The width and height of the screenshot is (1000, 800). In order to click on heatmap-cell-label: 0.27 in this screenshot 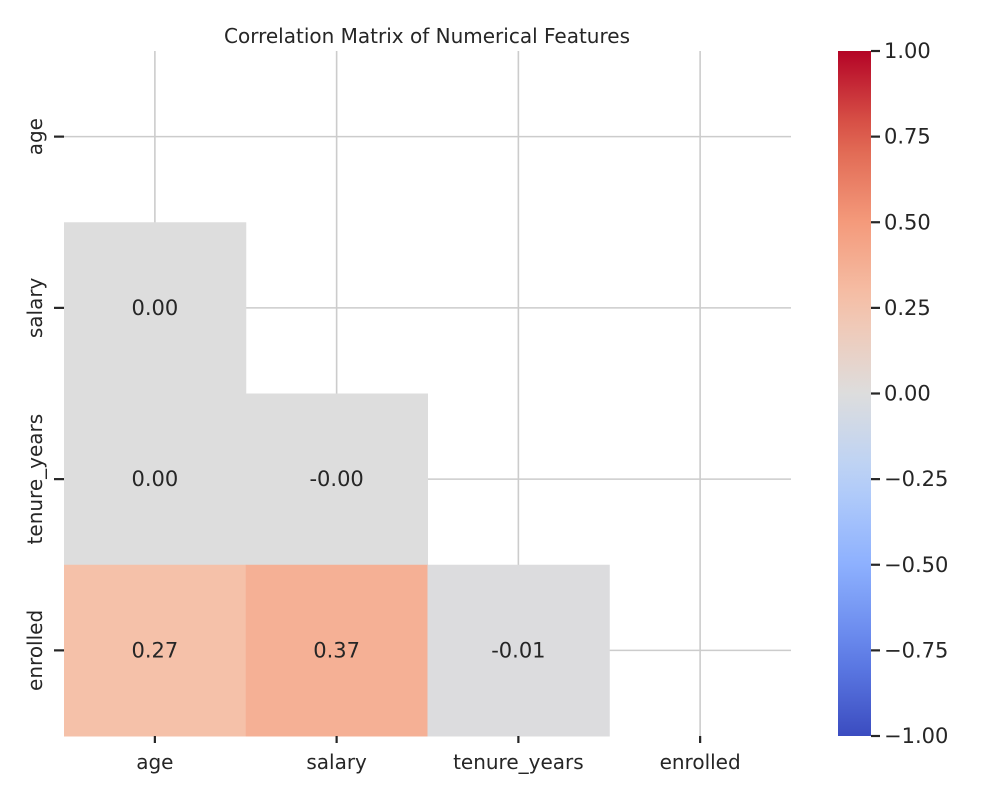, I will do `click(154, 650)`.